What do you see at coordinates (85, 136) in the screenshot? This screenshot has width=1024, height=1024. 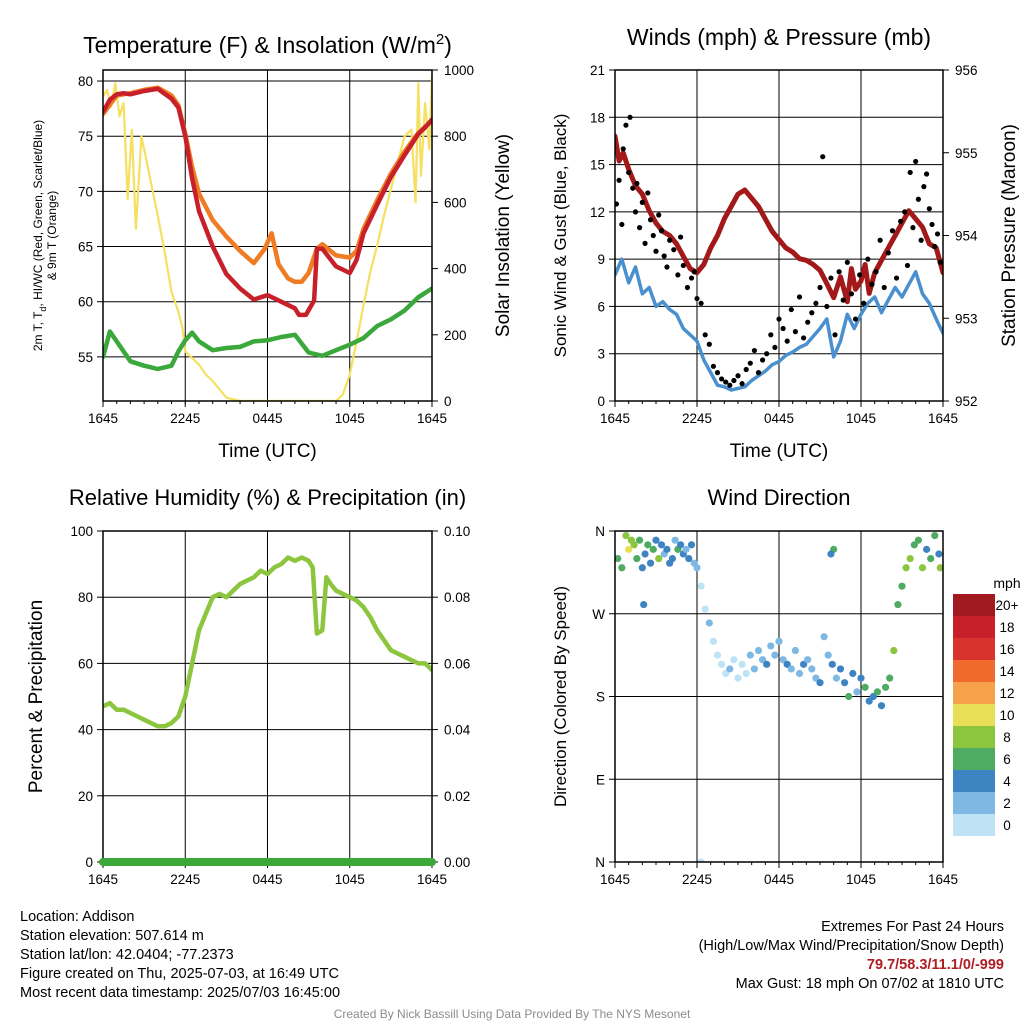 I see `y-tick-label: 75` at bounding box center [85, 136].